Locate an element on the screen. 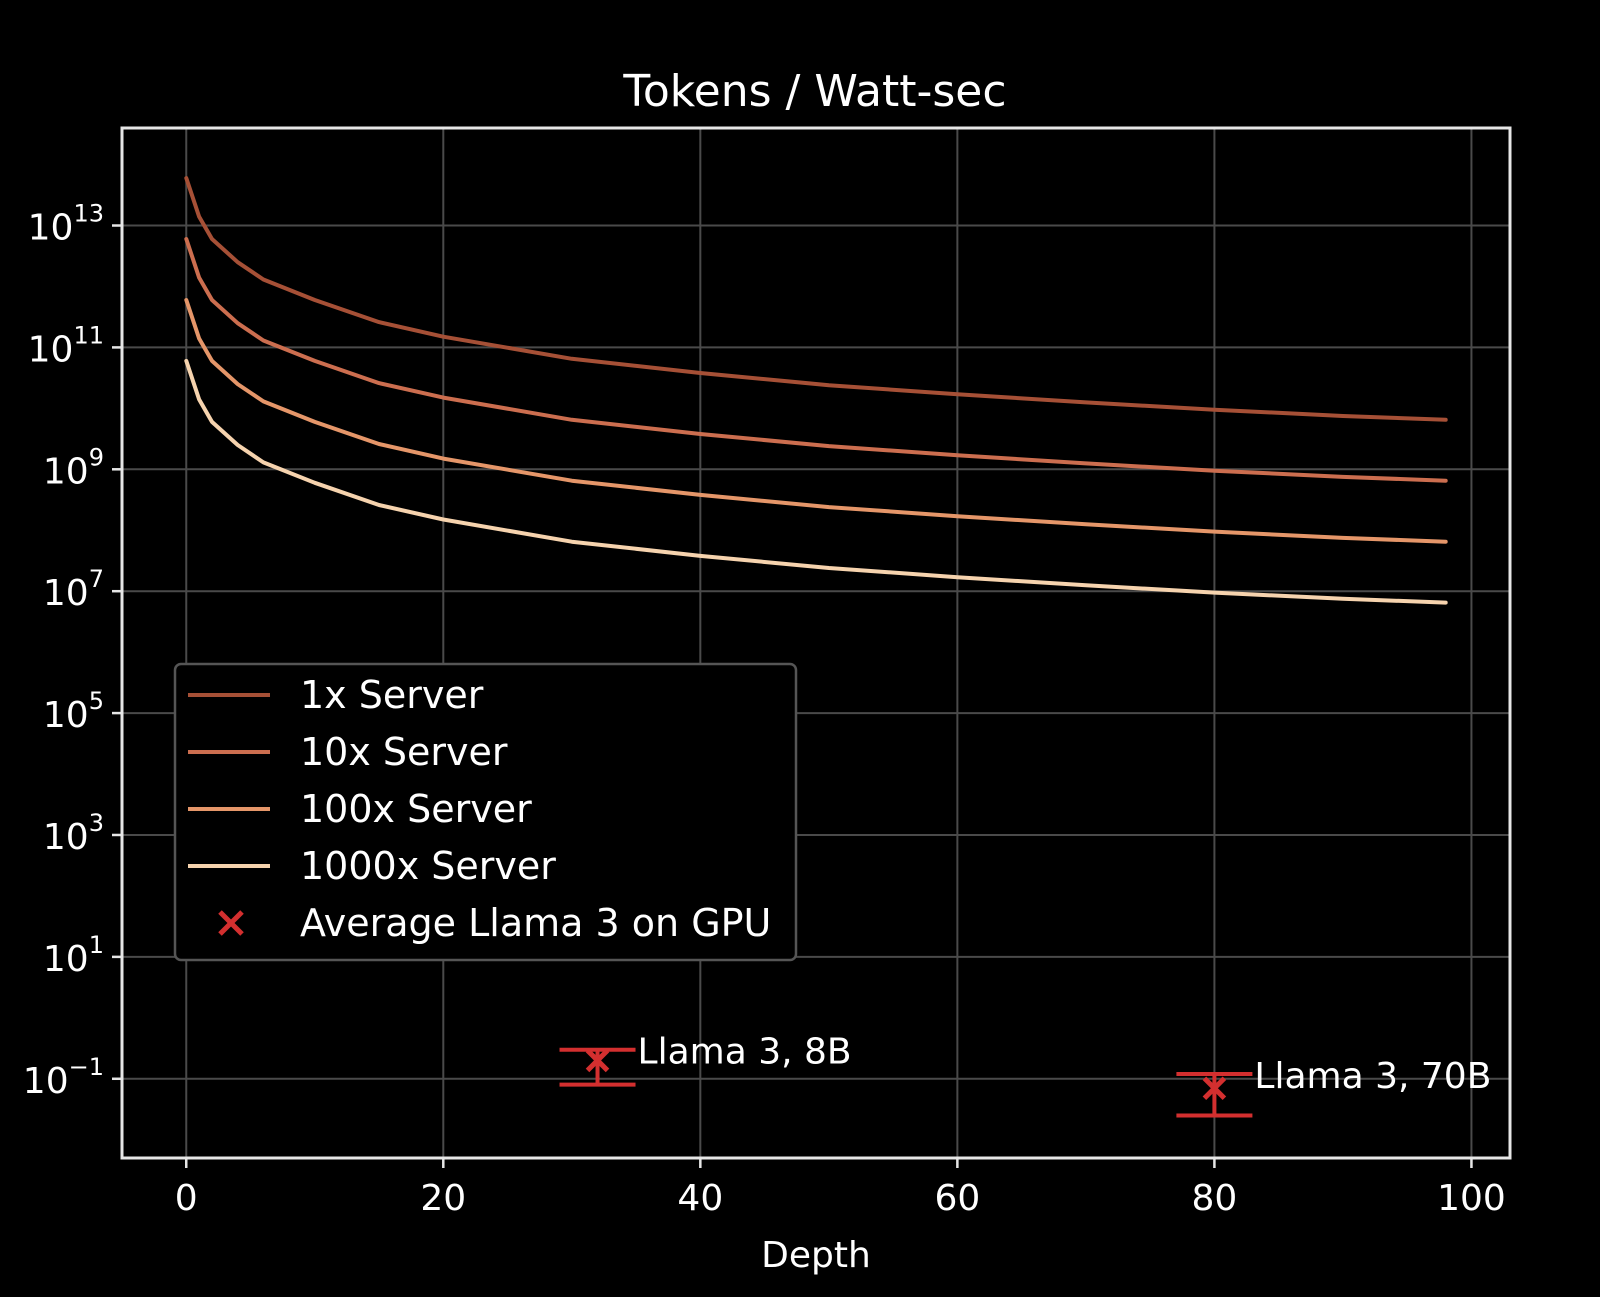 Image resolution: width=1600 pixels, height=1297 pixels. x-axis-label: Depth is located at coordinates (816, 1255).